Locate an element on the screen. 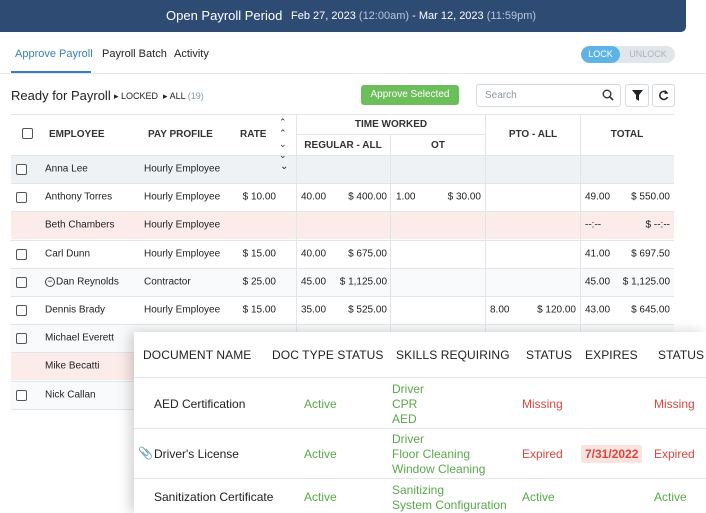  breadcrumb: ▸ LOCKED ▸ ALL (19) is located at coordinates (159, 96).